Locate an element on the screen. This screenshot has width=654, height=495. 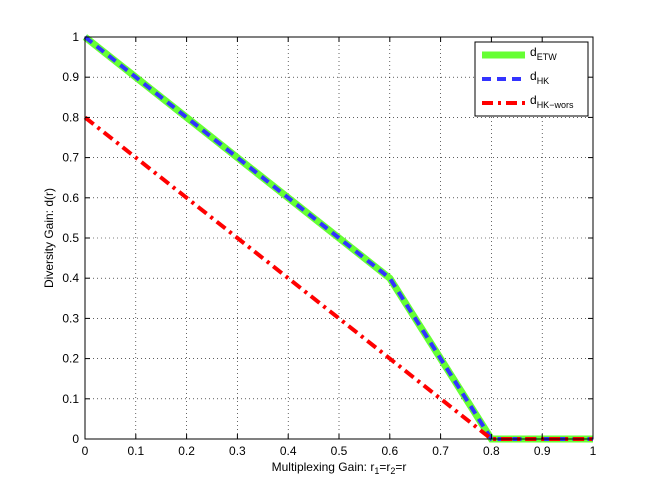
y-axis-label: Diversity Gain: d(r) is located at coordinates (49, 238).